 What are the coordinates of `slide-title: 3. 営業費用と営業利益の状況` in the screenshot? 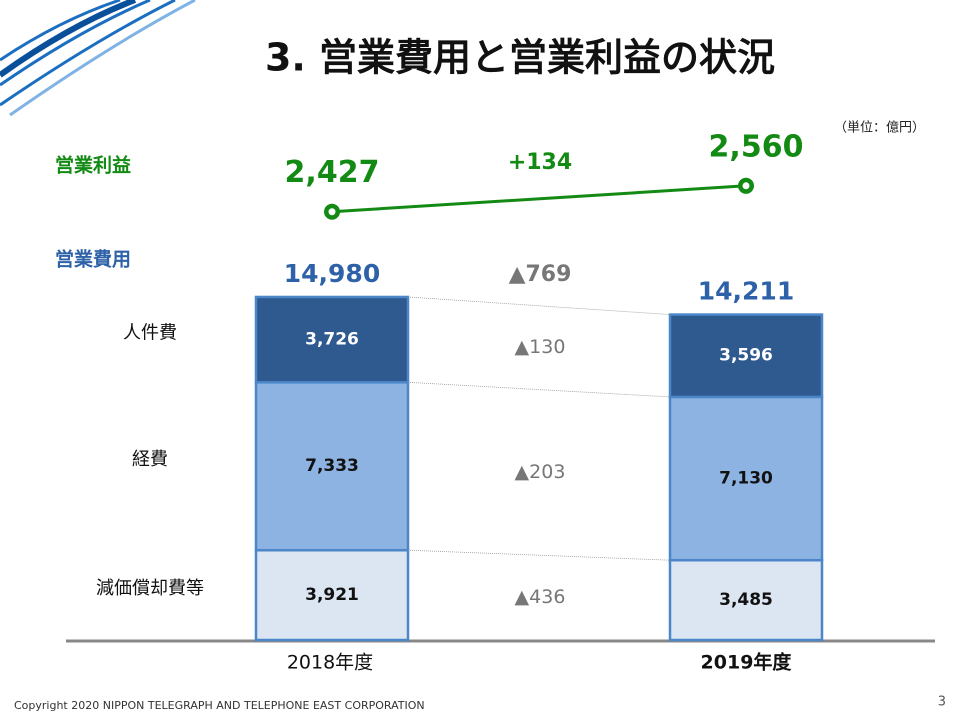 It's located at (520, 58).